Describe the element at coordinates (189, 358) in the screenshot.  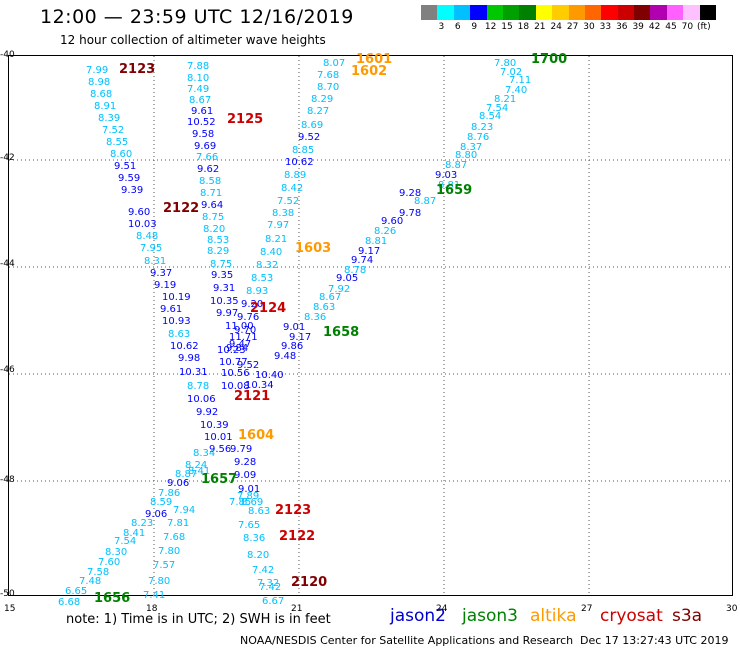
I see `wave-height-observation: 9.98` at that location.